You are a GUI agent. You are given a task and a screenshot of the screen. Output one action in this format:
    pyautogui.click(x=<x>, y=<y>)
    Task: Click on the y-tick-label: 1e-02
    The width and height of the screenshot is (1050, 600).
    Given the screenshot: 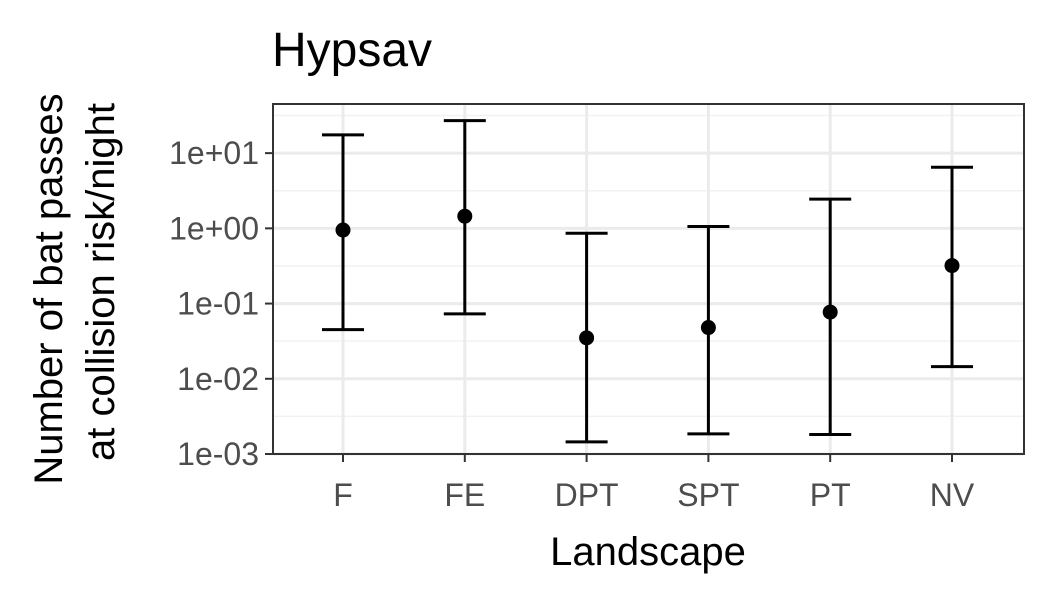 What is the action you would take?
    pyautogui.click(x=218, y=379)
    